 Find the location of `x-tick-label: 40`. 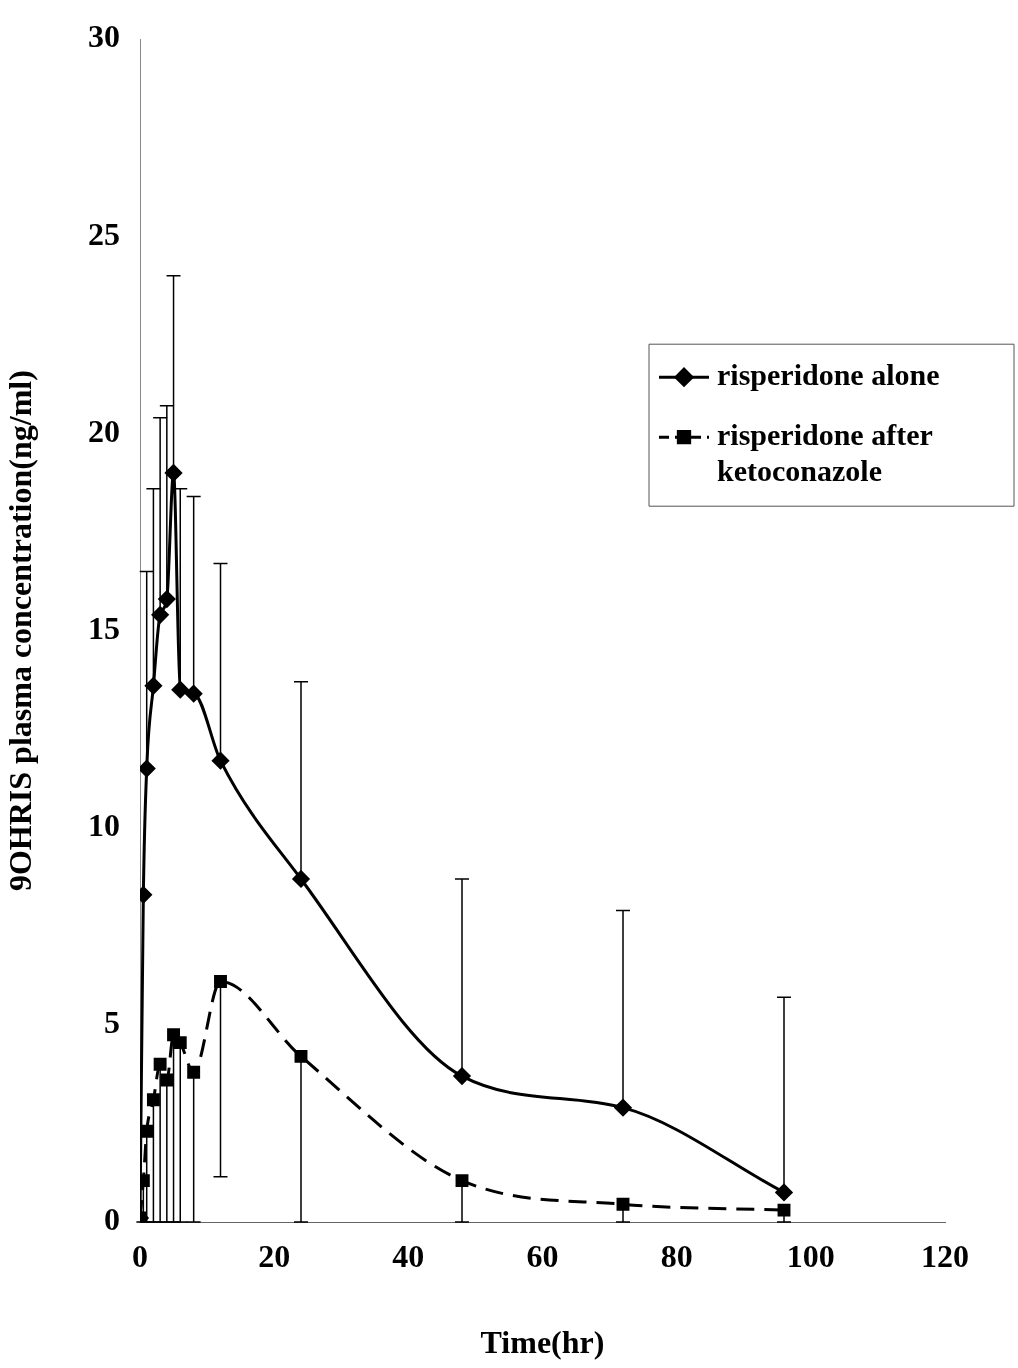

x-tick-label: 40 is located at coordinates (408, 1256).